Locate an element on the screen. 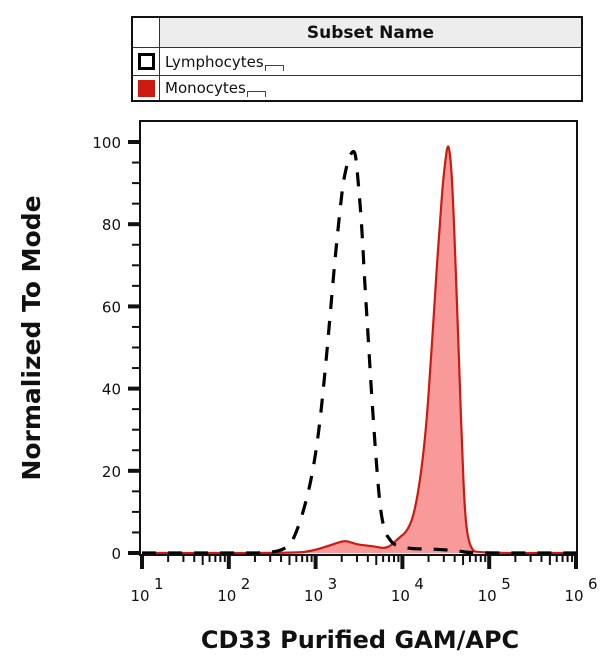  y-tick-label: 0 is located at coordinates (116, 554).